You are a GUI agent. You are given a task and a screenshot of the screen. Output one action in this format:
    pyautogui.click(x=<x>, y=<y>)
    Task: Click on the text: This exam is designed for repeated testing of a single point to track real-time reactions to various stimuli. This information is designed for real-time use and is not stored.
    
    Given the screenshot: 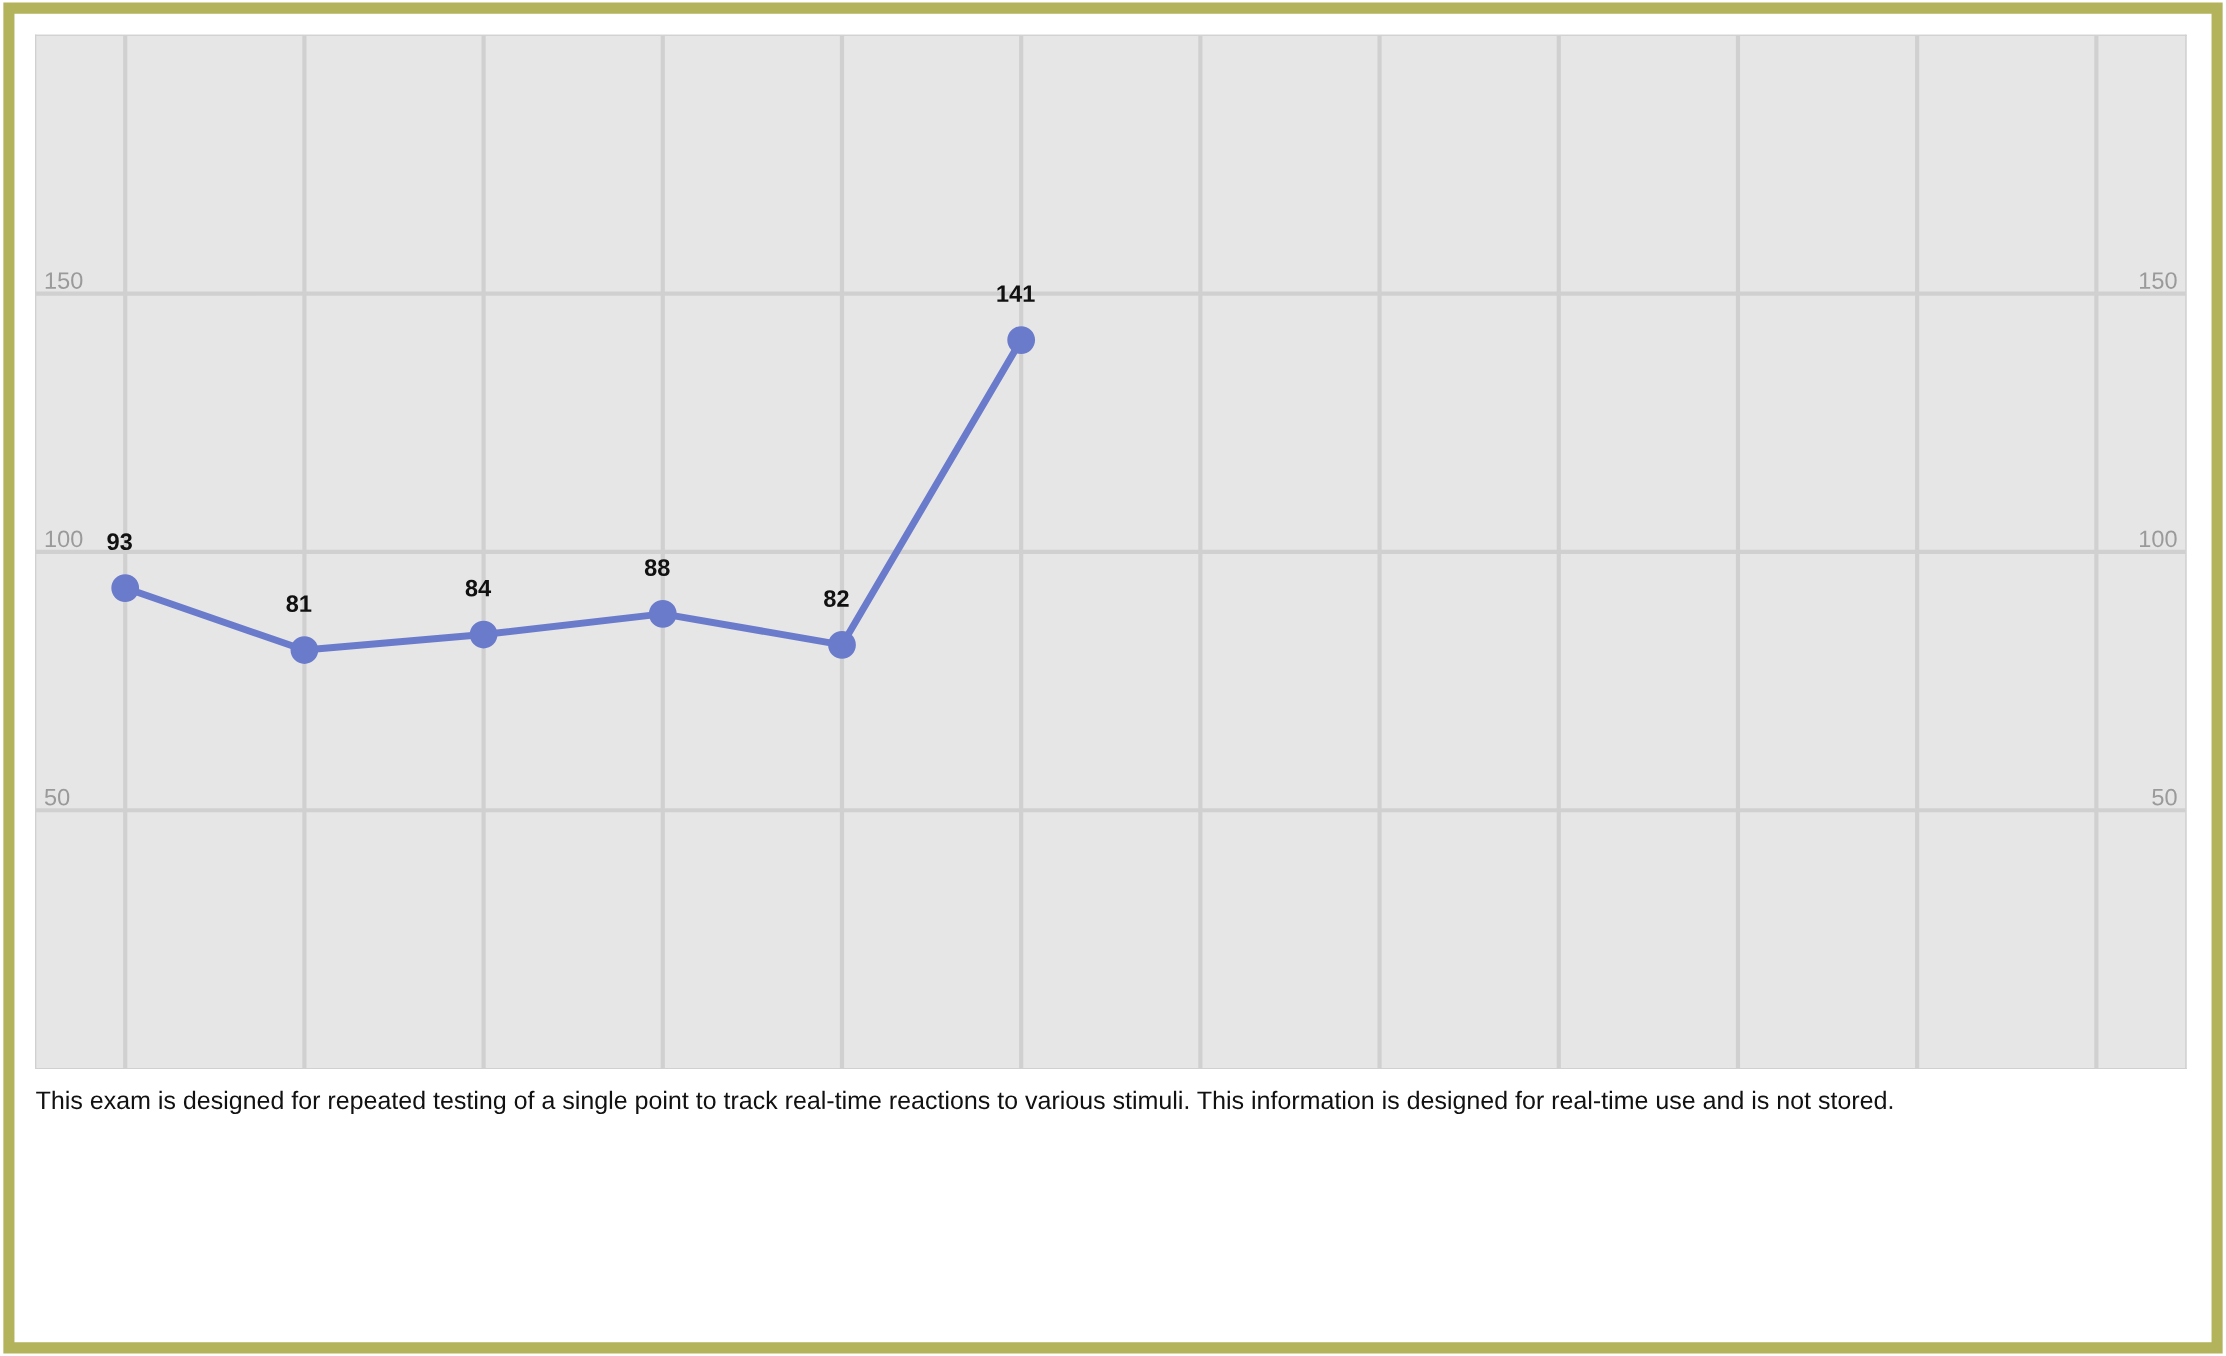 What is the action you would take?
    pyautogui.click(x=964, y=1102)
    